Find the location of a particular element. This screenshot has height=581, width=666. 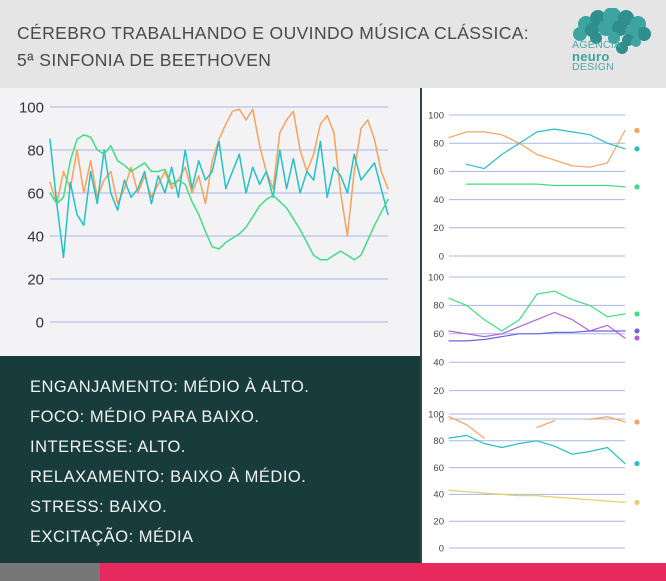

chart-1: 100 80 60 40 20 0 is located at coordinates (534, 186).